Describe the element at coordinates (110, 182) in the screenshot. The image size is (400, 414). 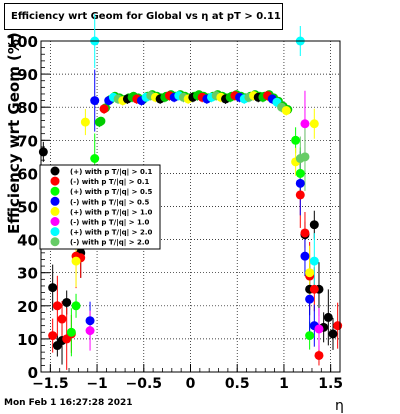
I see `legend-label: (-) with p T/|q| > 0.1` at that location.